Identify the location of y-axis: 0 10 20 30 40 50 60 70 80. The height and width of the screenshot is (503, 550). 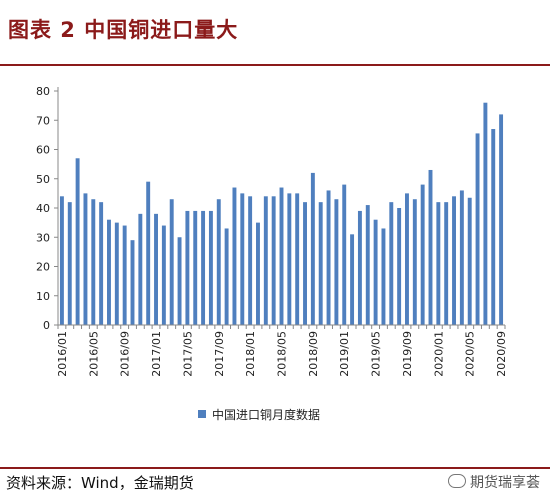
(47, 208).